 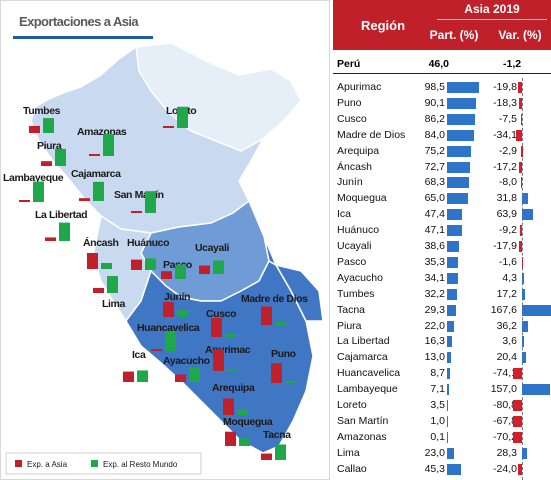 What do you see at coordinates (506, 214) in the screenshot?
I see `row-var-value: 63,9` at bounding box center [506, 214].